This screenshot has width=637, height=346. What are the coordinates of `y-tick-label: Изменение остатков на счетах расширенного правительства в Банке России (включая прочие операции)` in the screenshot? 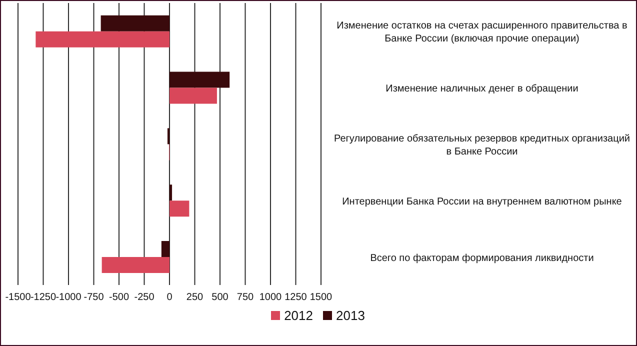 It's located at (482, 32).